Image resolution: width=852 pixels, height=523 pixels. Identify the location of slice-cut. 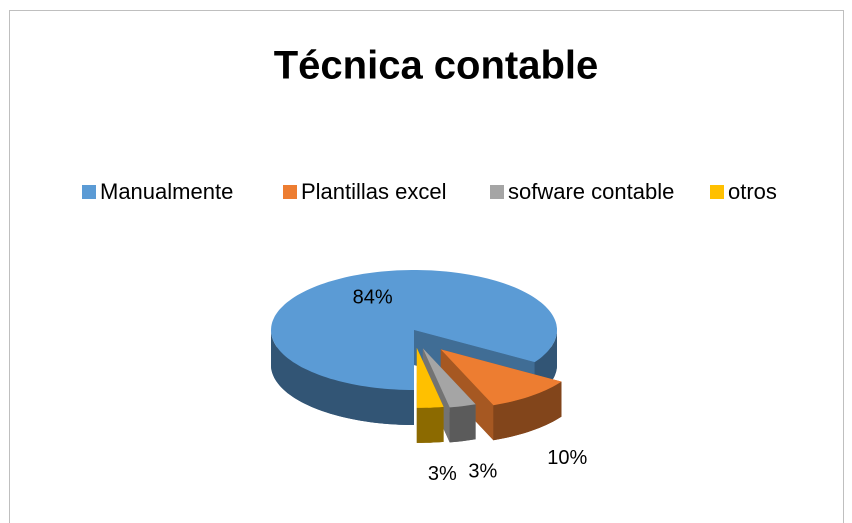
(467, 395).